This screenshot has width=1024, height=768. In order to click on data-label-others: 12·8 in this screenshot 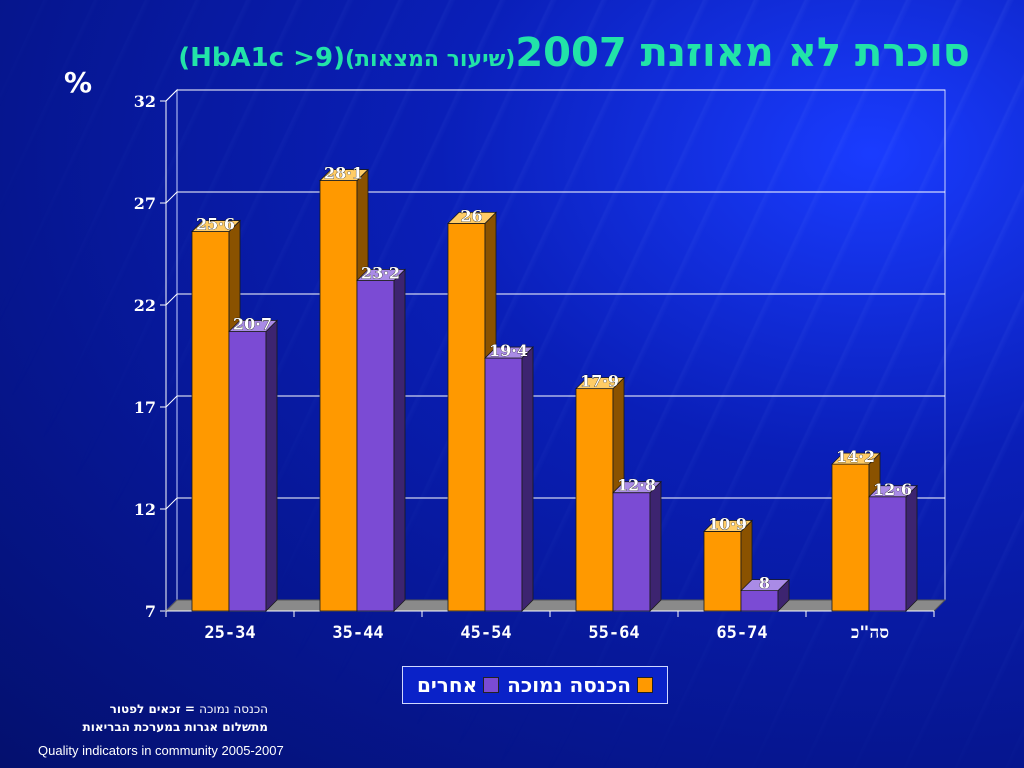, I will do `click(636, 485)`.